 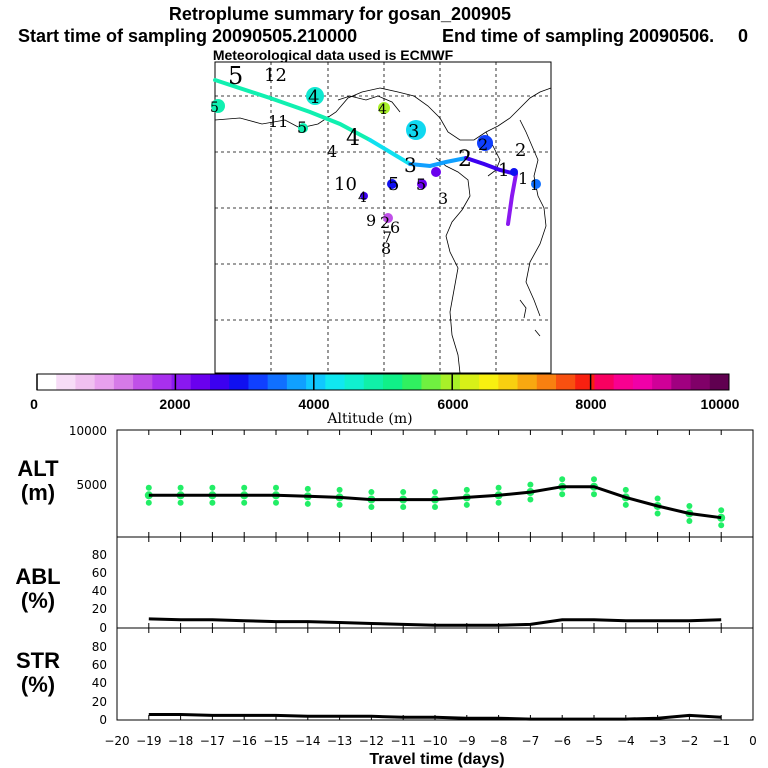 What do you see at coordinates (578, 36) in the screenshot?
I see `subtitle-end: End time of sampling 20090506.` at bounding box center [578, 36].